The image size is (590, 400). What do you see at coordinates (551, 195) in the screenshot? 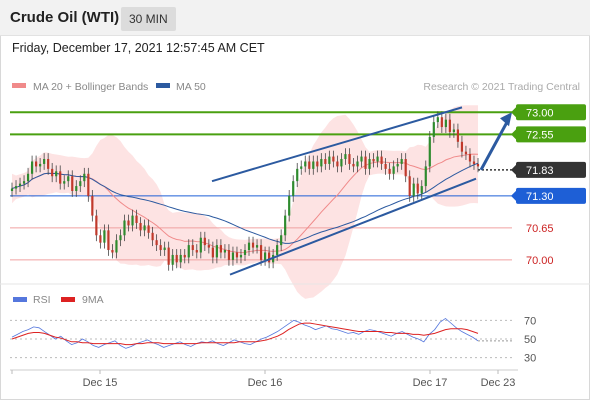
I see `level-tag-support` at bounding box center [551, 195].